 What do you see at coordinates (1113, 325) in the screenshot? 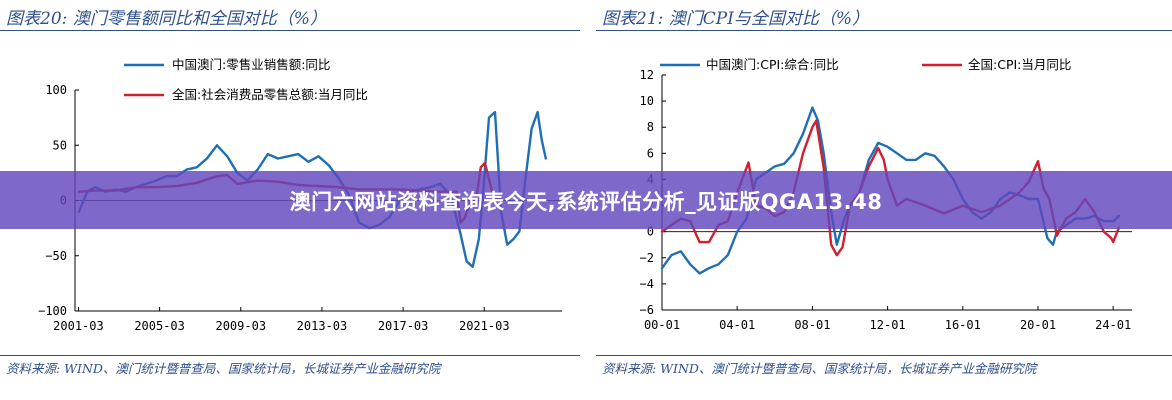
I see `x-tick-label: 24-01` at bounding box center [1113, 325].